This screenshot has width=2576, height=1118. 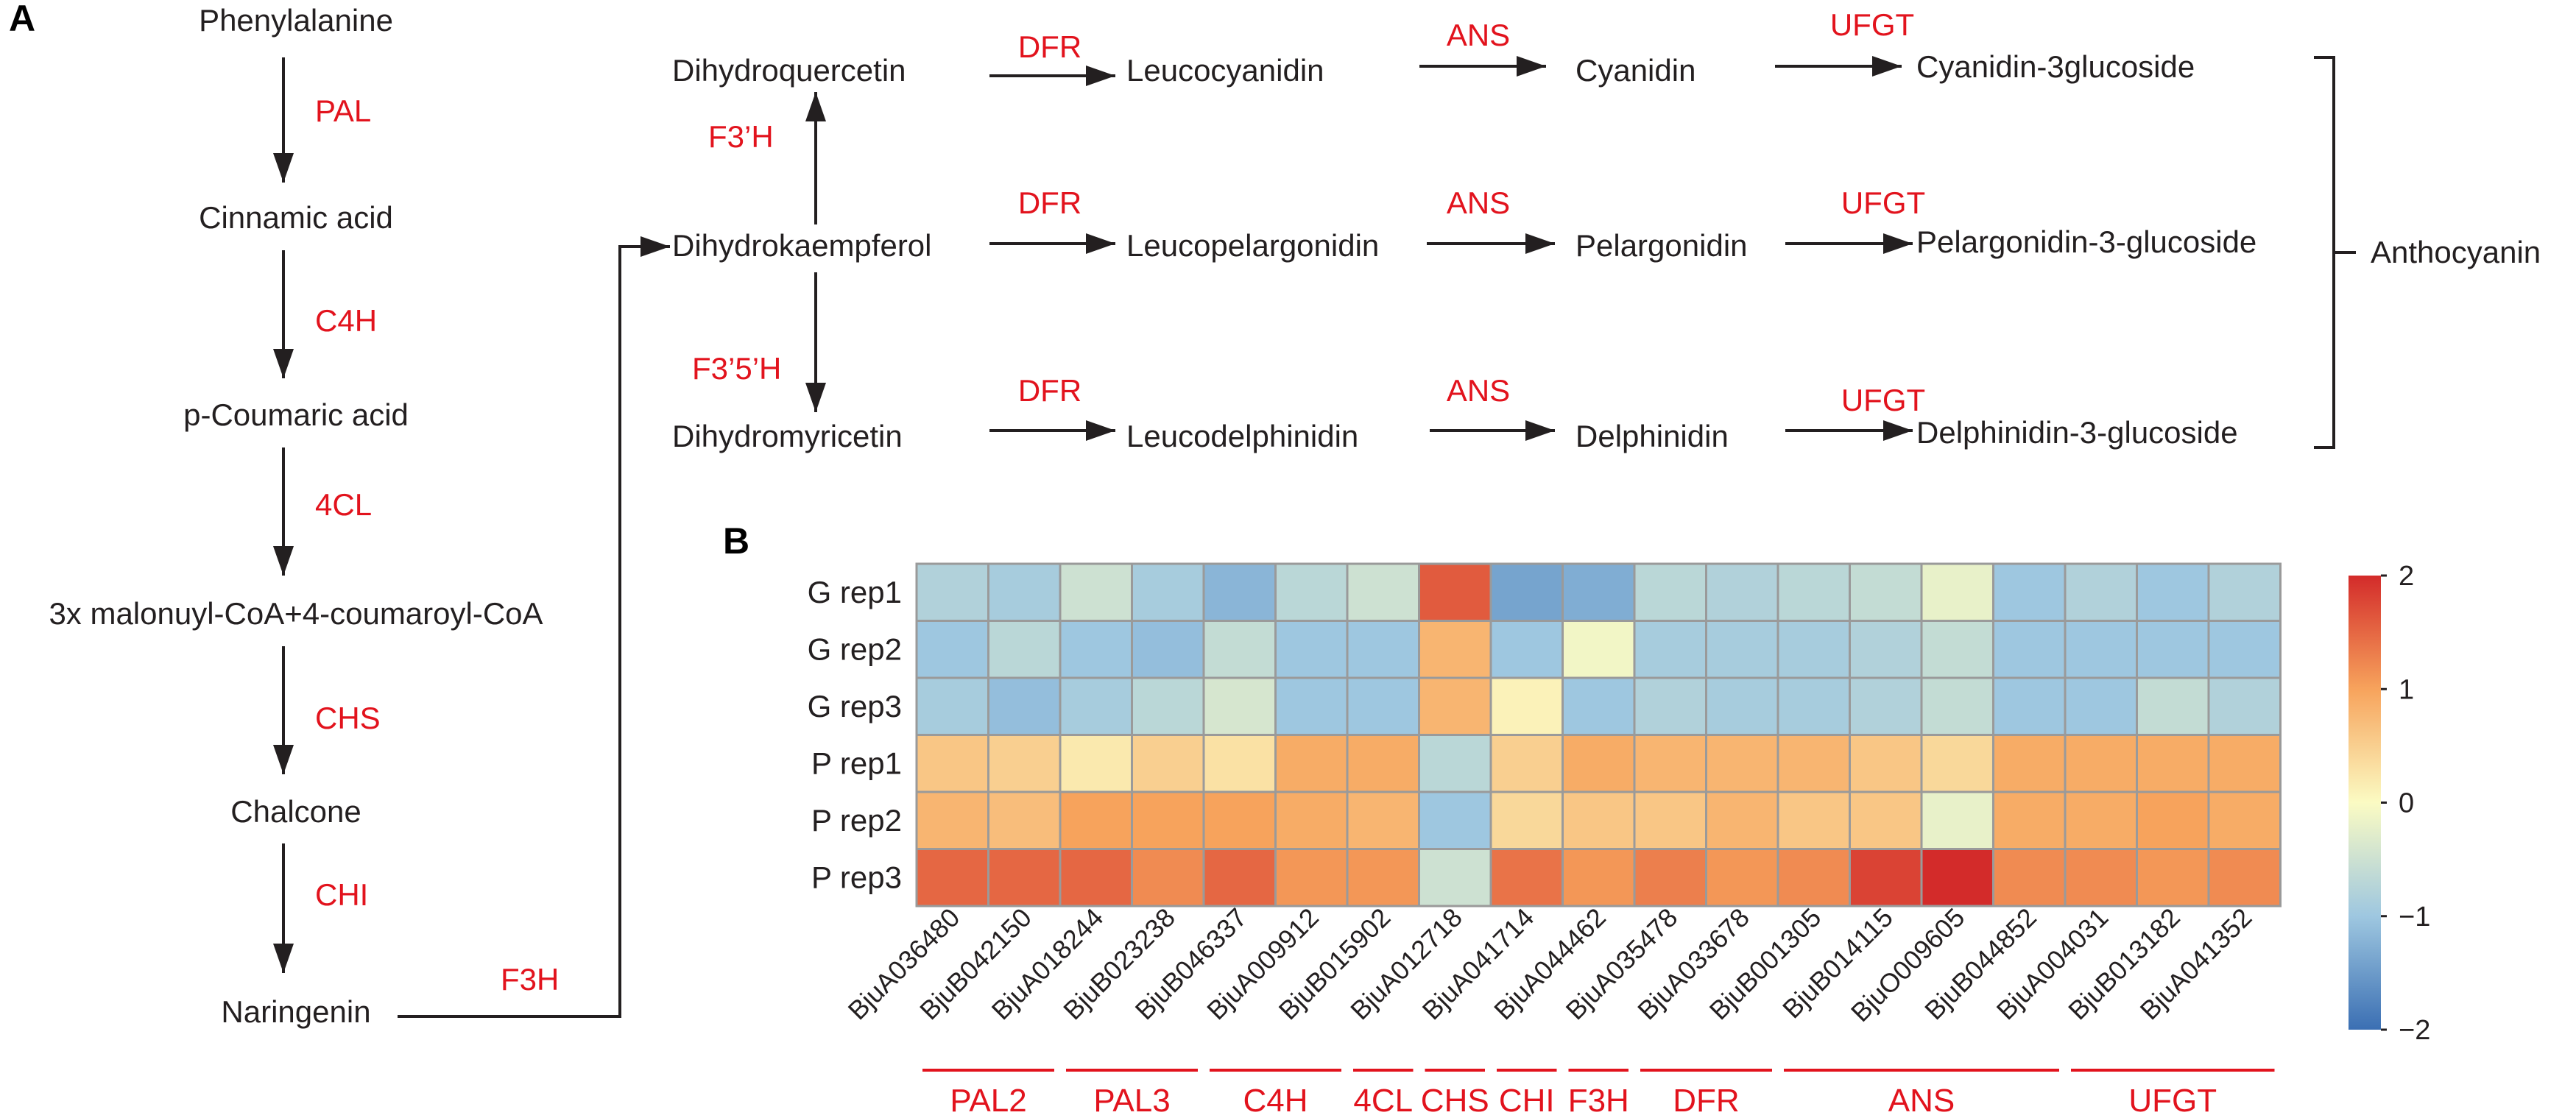 What do you see at coordinates (855, 735) in the screenshot?
I see `heatmap-row-labels: G rep1 G rep2 G rep3 P rep1 P rep2 P rep3` at bounding box center [855, 735].